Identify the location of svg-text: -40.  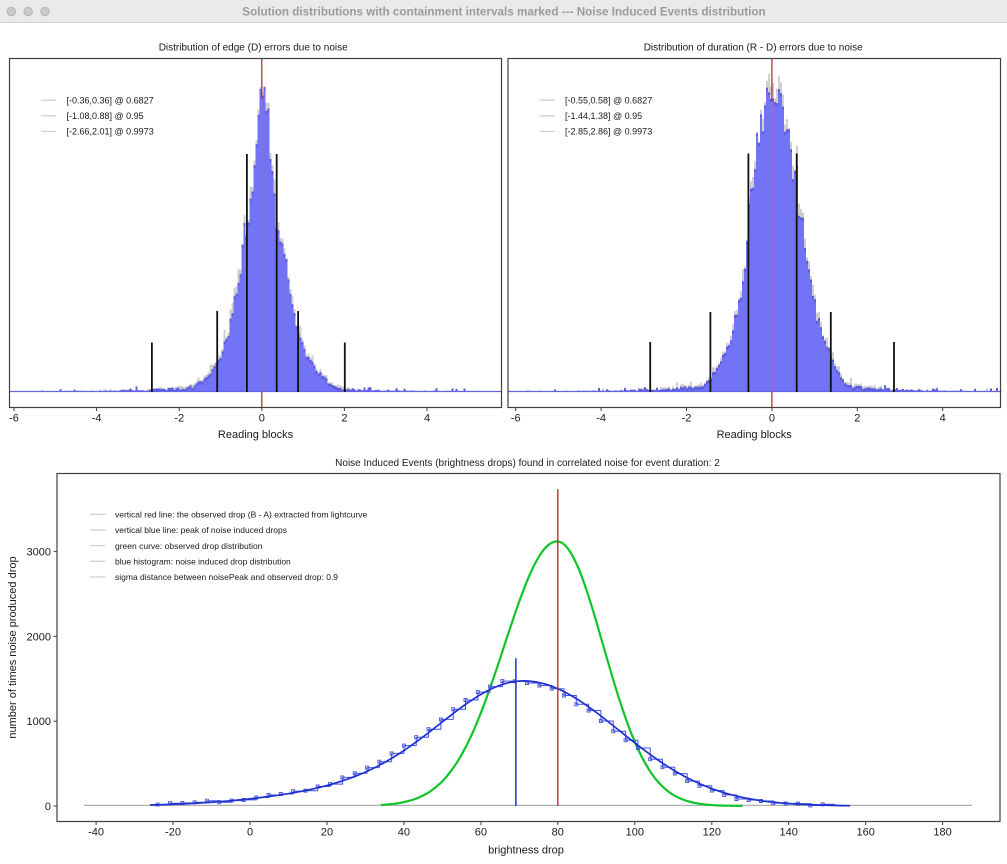
(96, 833).